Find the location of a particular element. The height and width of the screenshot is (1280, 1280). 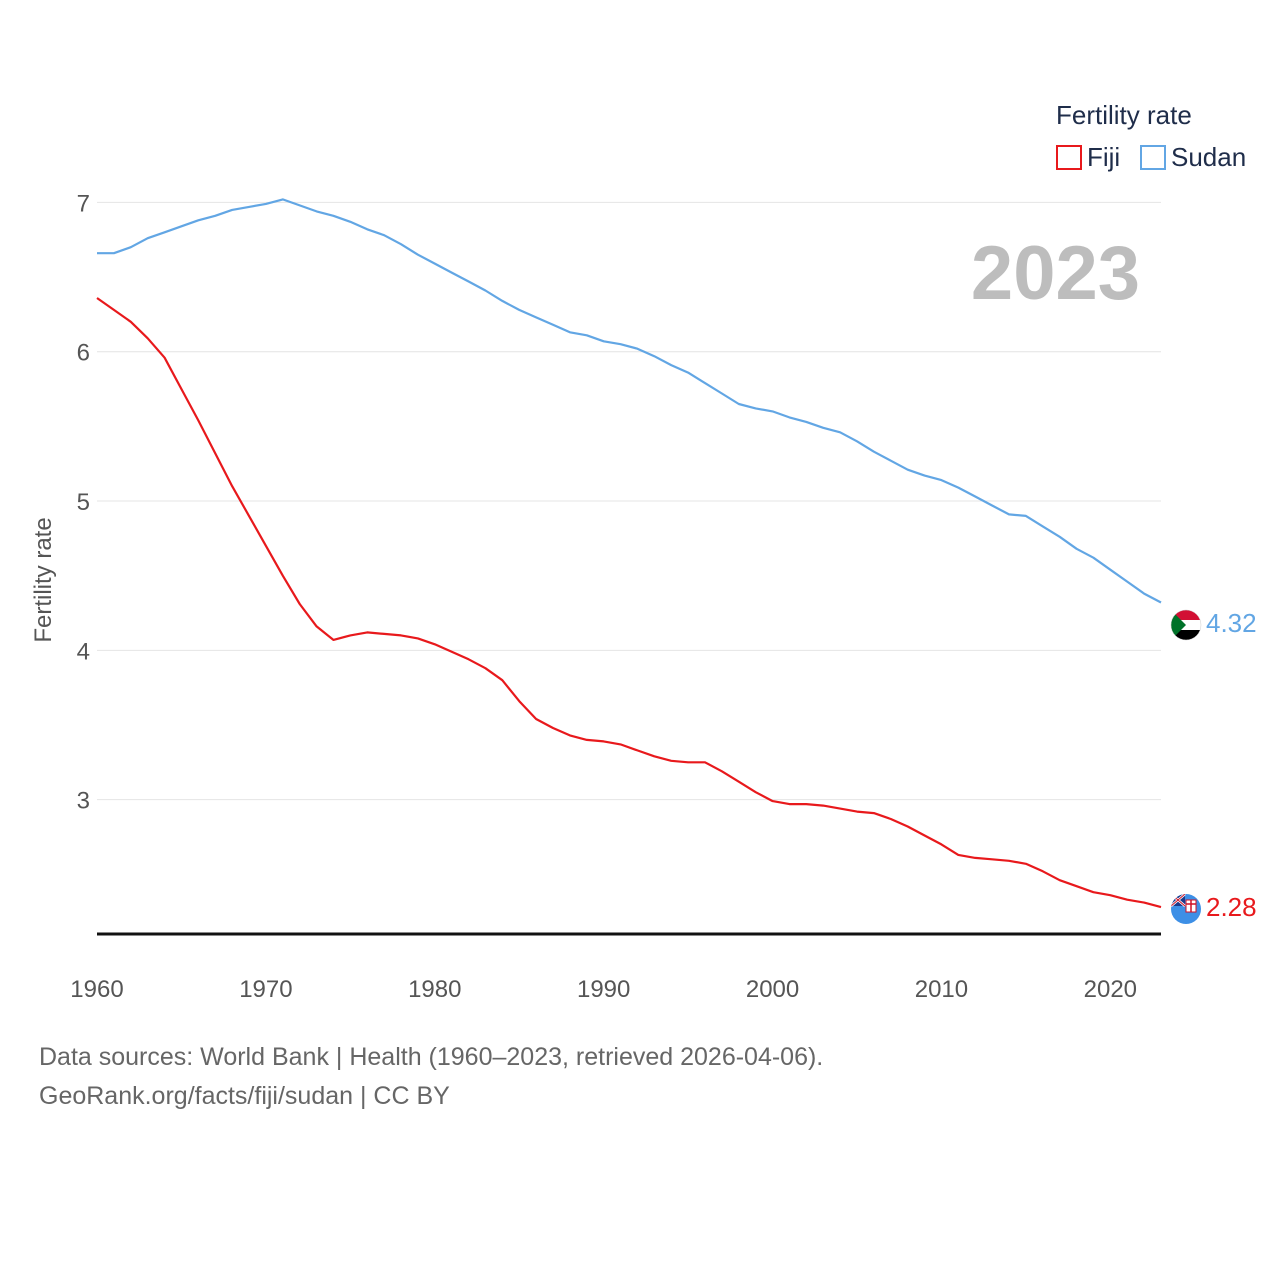

y-axis-ticks: 3 4 5 6 7 is located at coordinates (83, 502).